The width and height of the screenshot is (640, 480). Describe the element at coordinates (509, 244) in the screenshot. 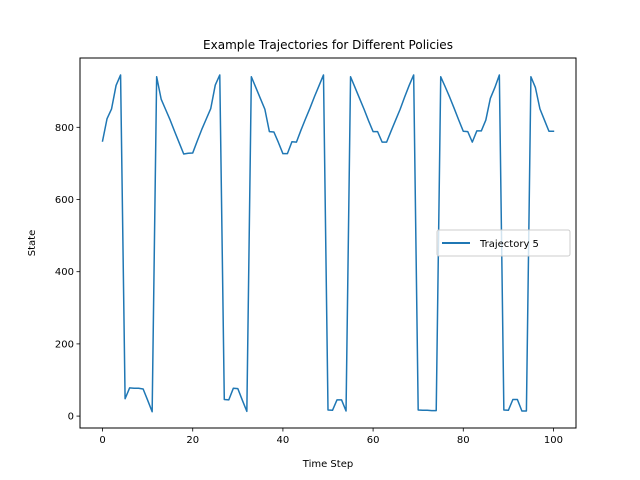

I see `legend-label: Trajectory 5` at that location.